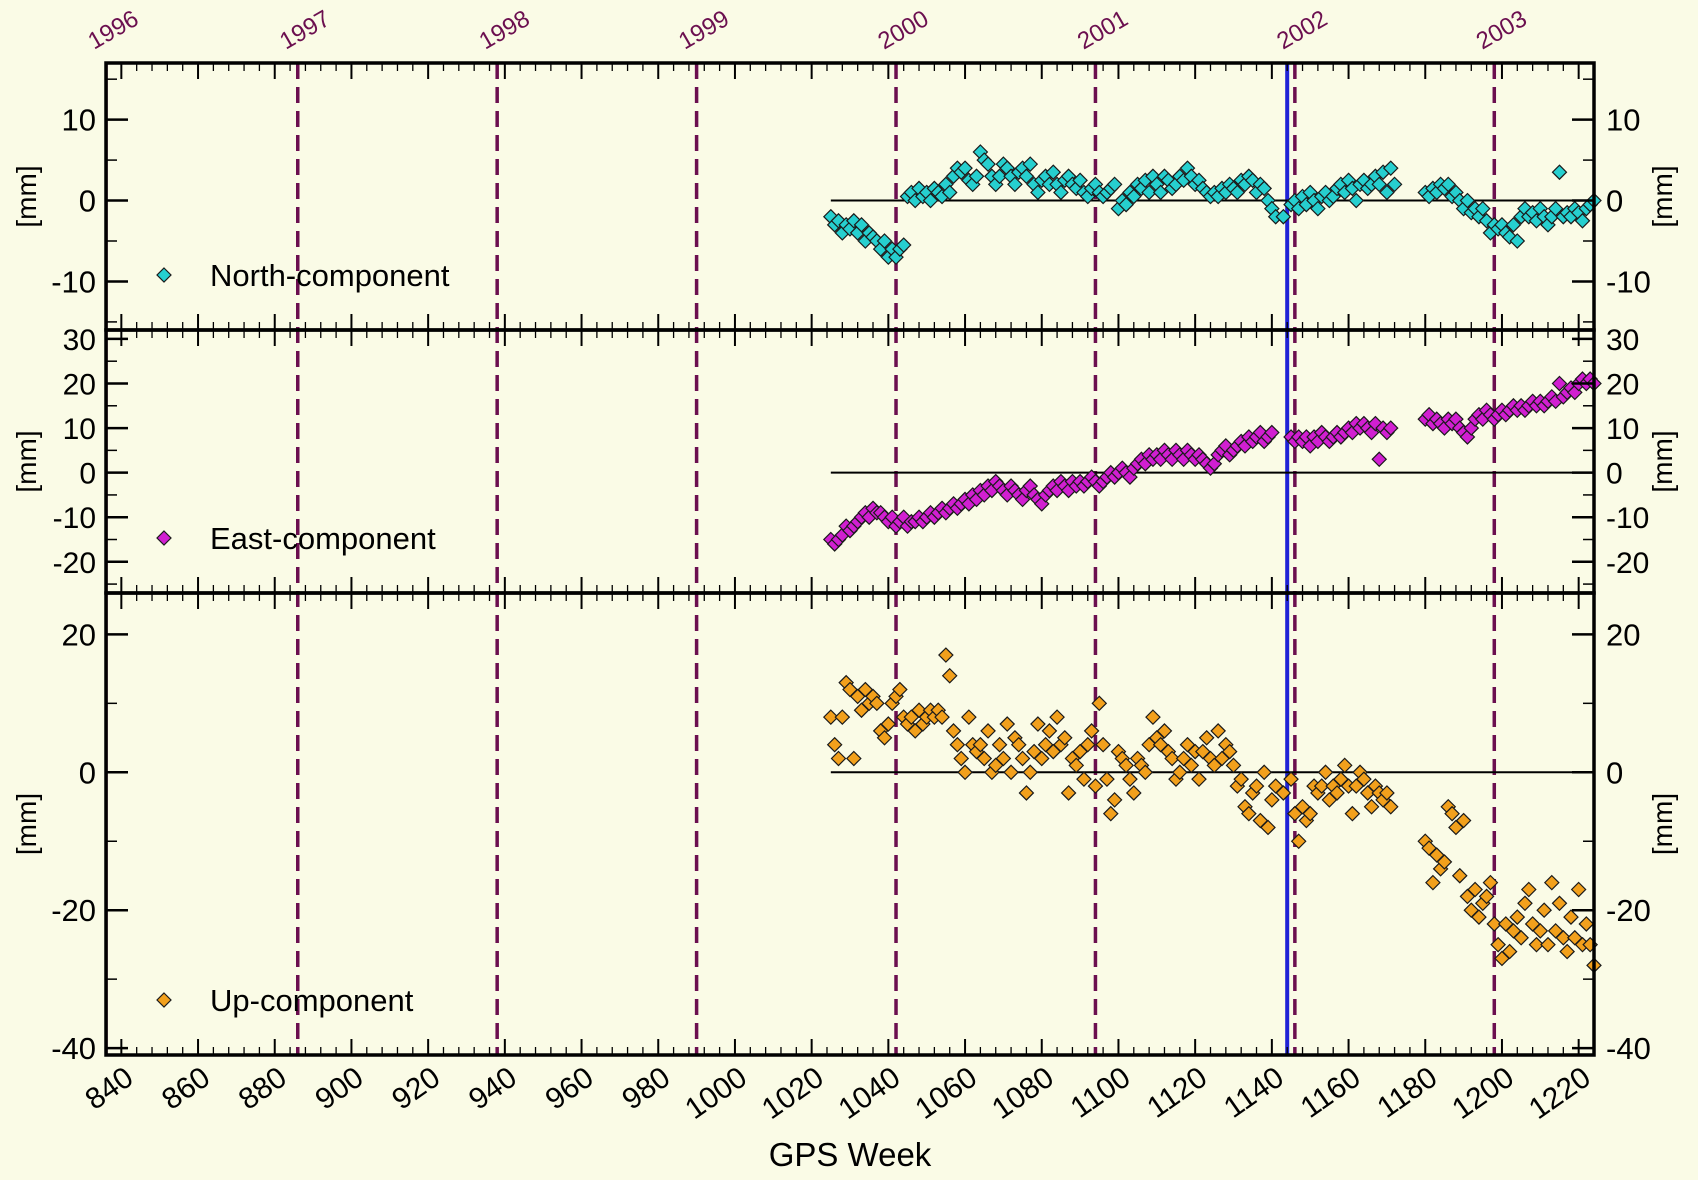 This screenshot has width=1698, height=1180. Describe the element at coordinates (1623, 634) in the screenshot. I see `y-tick-label-right: 20` at that location.